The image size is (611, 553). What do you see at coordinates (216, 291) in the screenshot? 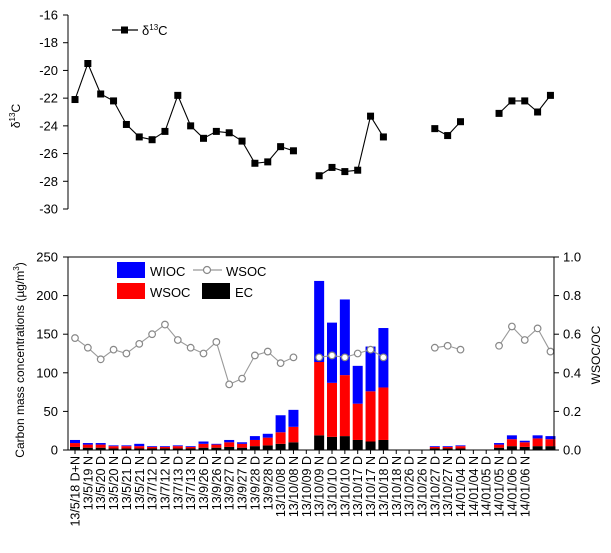
I see `legend-ec-swatch` at bounding box center [216, 291].